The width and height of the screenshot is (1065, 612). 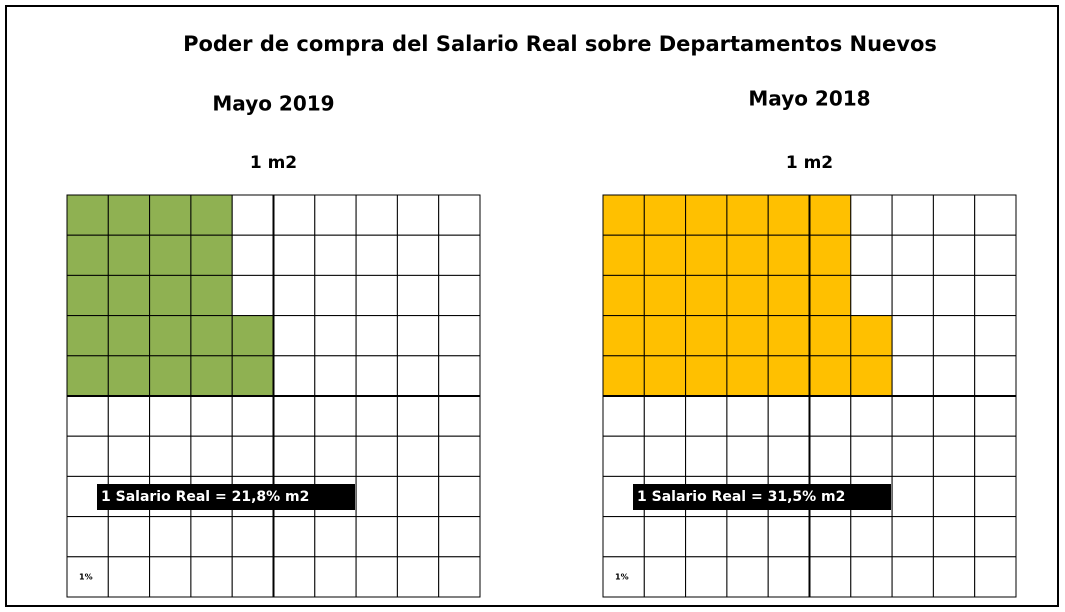 I want to click on annotation-bg, so click(x=226, y=497).